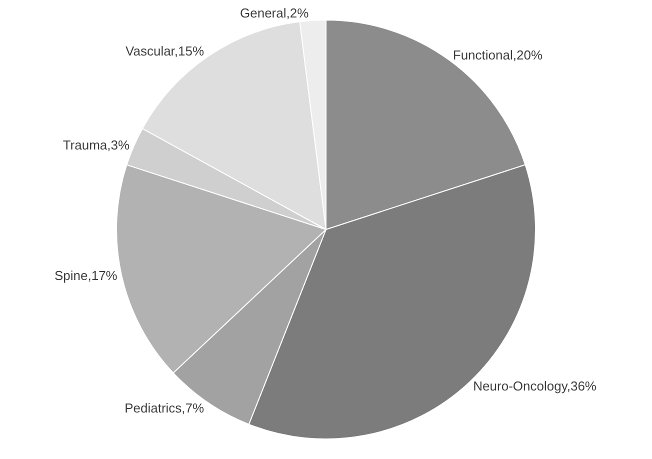 Image resolution: width=652 pixels, height=459 pixels. I want to click on slice-label: Neuro-Oncology,36%, so click(535, 386).